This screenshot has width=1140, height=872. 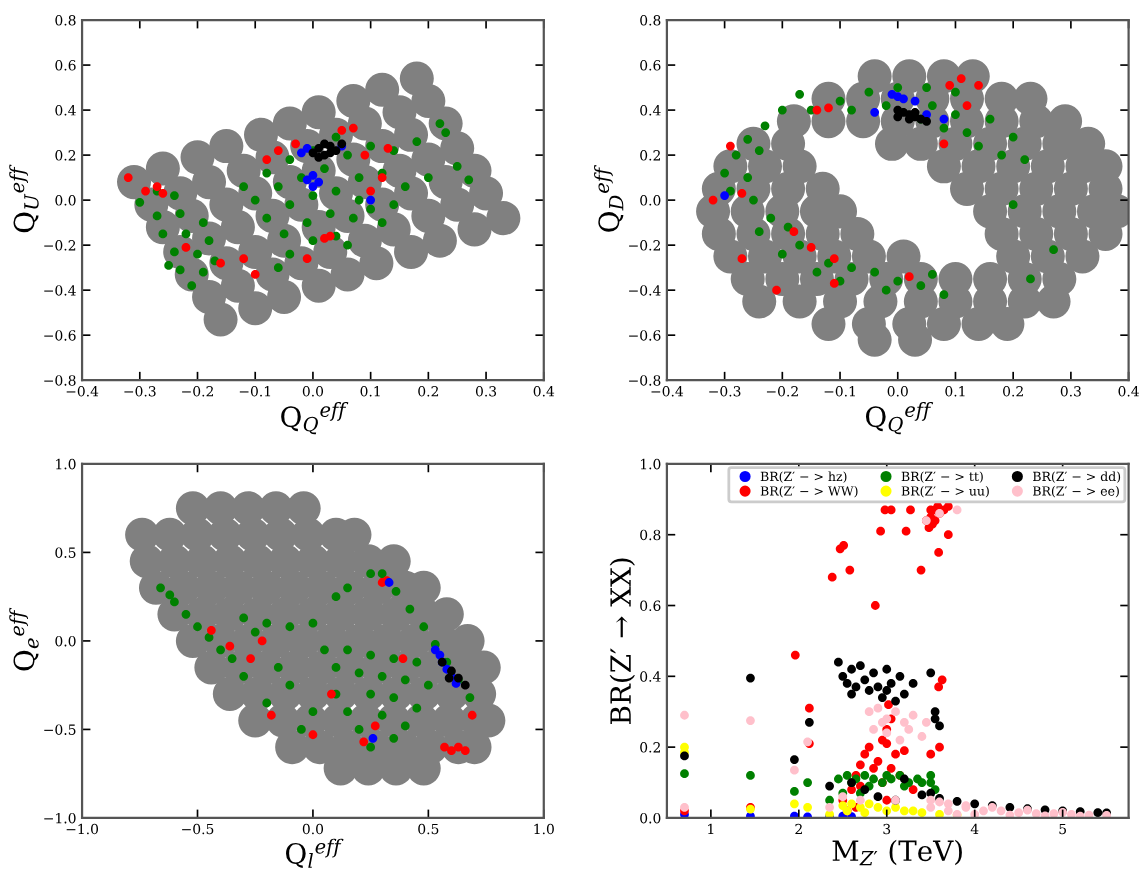 What do you see at coordinates (609, 198) in the screenshot?
I see `y-axis-title: Q$_{D}$$^{eff}$` at bounding box center [609, 198].